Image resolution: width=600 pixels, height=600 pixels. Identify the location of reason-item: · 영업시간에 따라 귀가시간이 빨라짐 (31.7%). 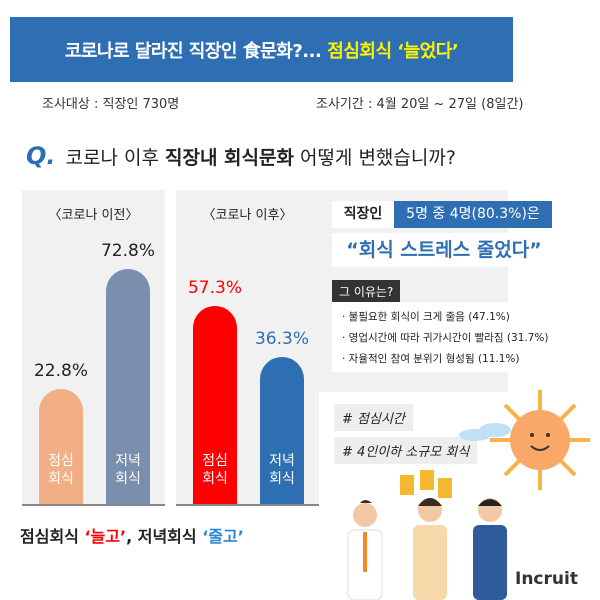
(445, 338).